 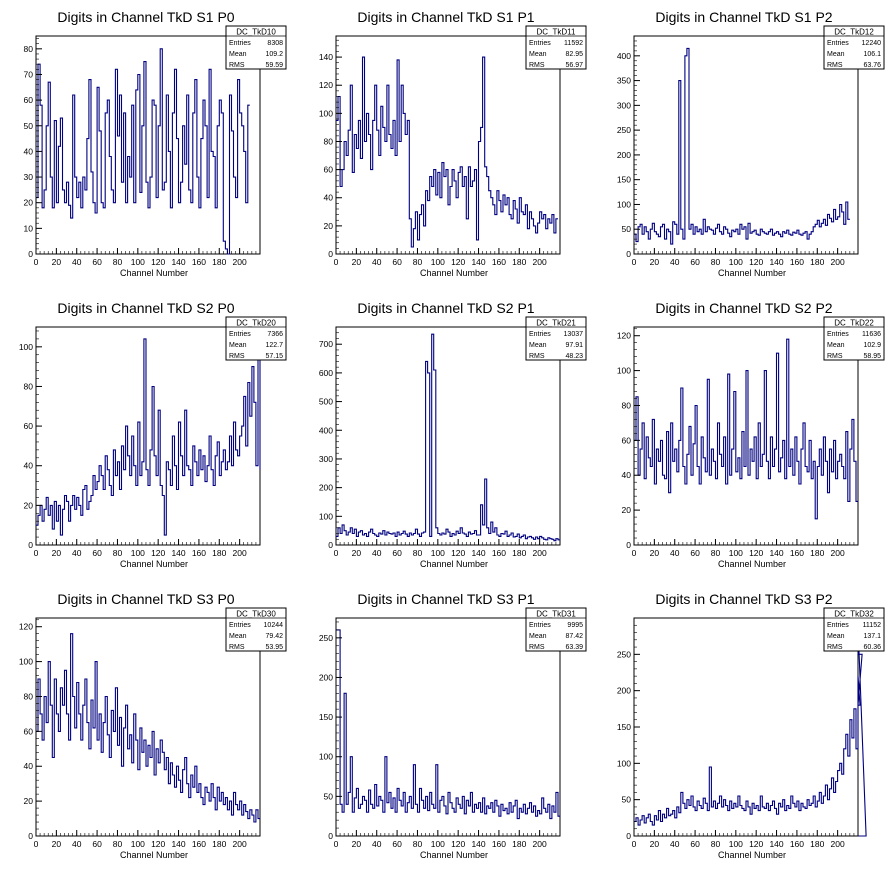 I want to click on stats-box: DC_TkD32 Entries 11152 Mean 137.1 RMS 60.36, so click(x=854, y=629).